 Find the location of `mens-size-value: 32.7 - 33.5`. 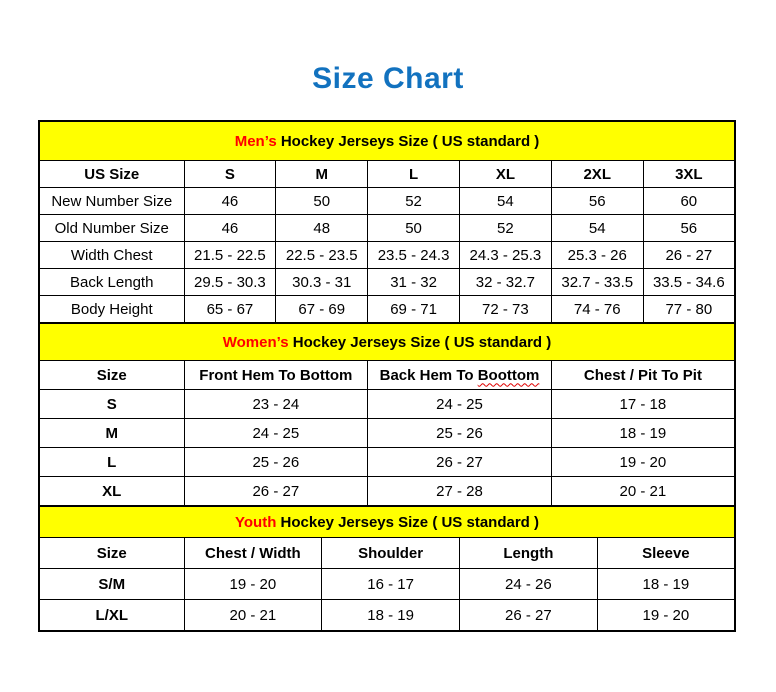

mens-size-value: 32.7 - 33.5 is located at coordinates (597, 282).